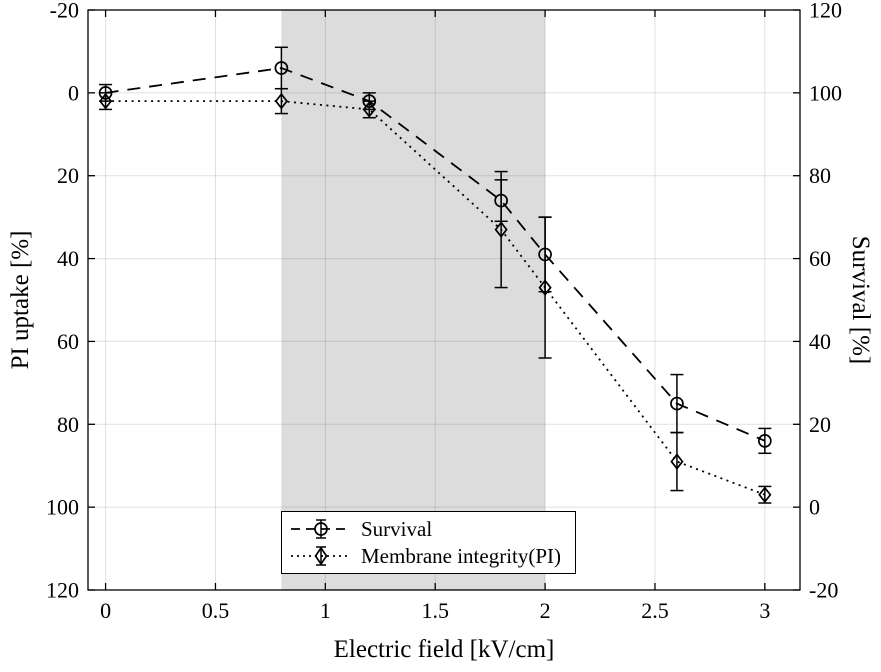  What do you see at coordinates (860, 300) in the screenshot?
I see `y-axis-label-right: Survival [%]` at bounding box center [860, 300].